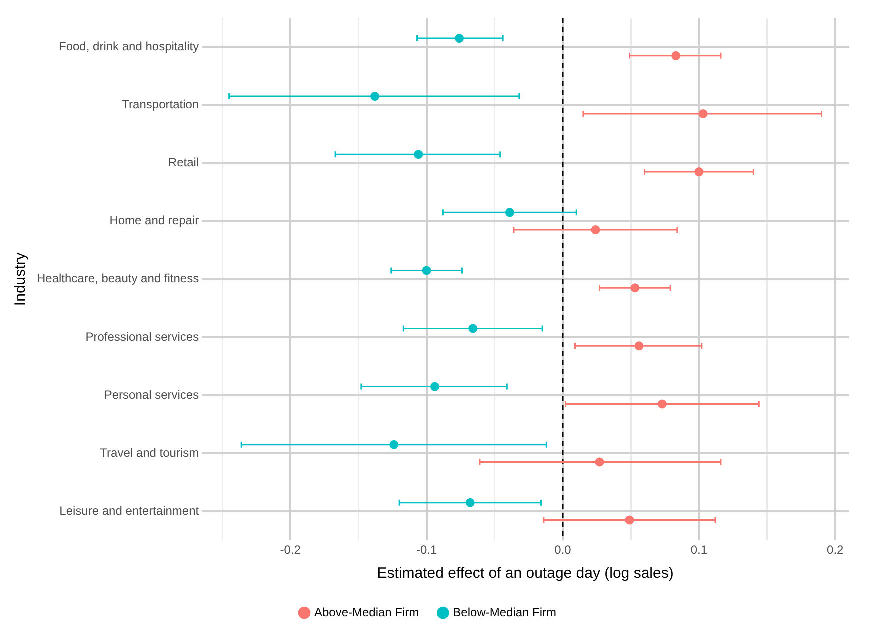  I want to click on y-tick-label: Leisure and entertainment, so click(130, 511).